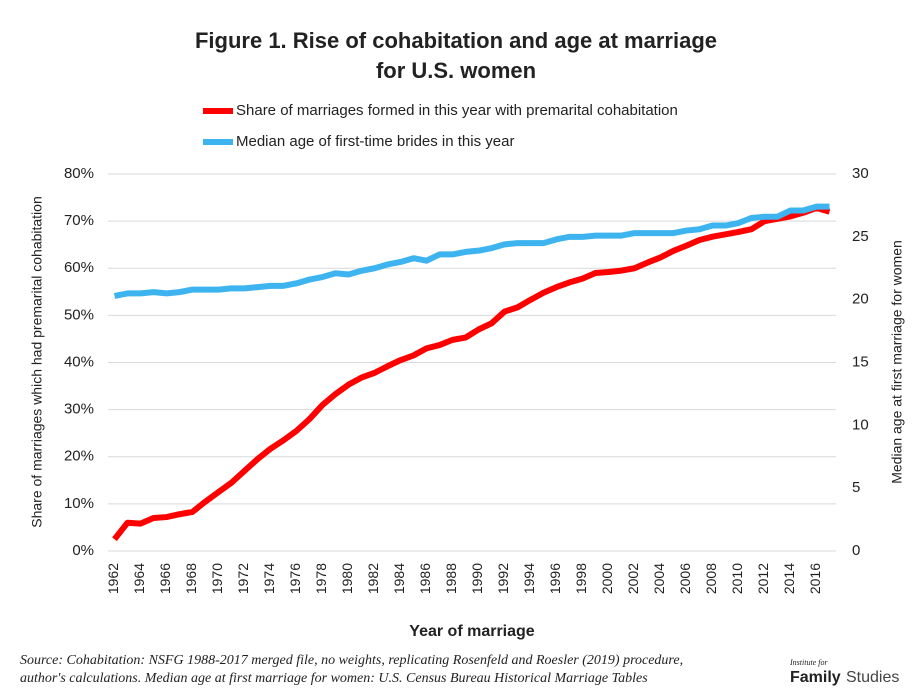 This screenshot has width=913, height=692. I want to click on x-tick-label: 2004, so click(659, 578).